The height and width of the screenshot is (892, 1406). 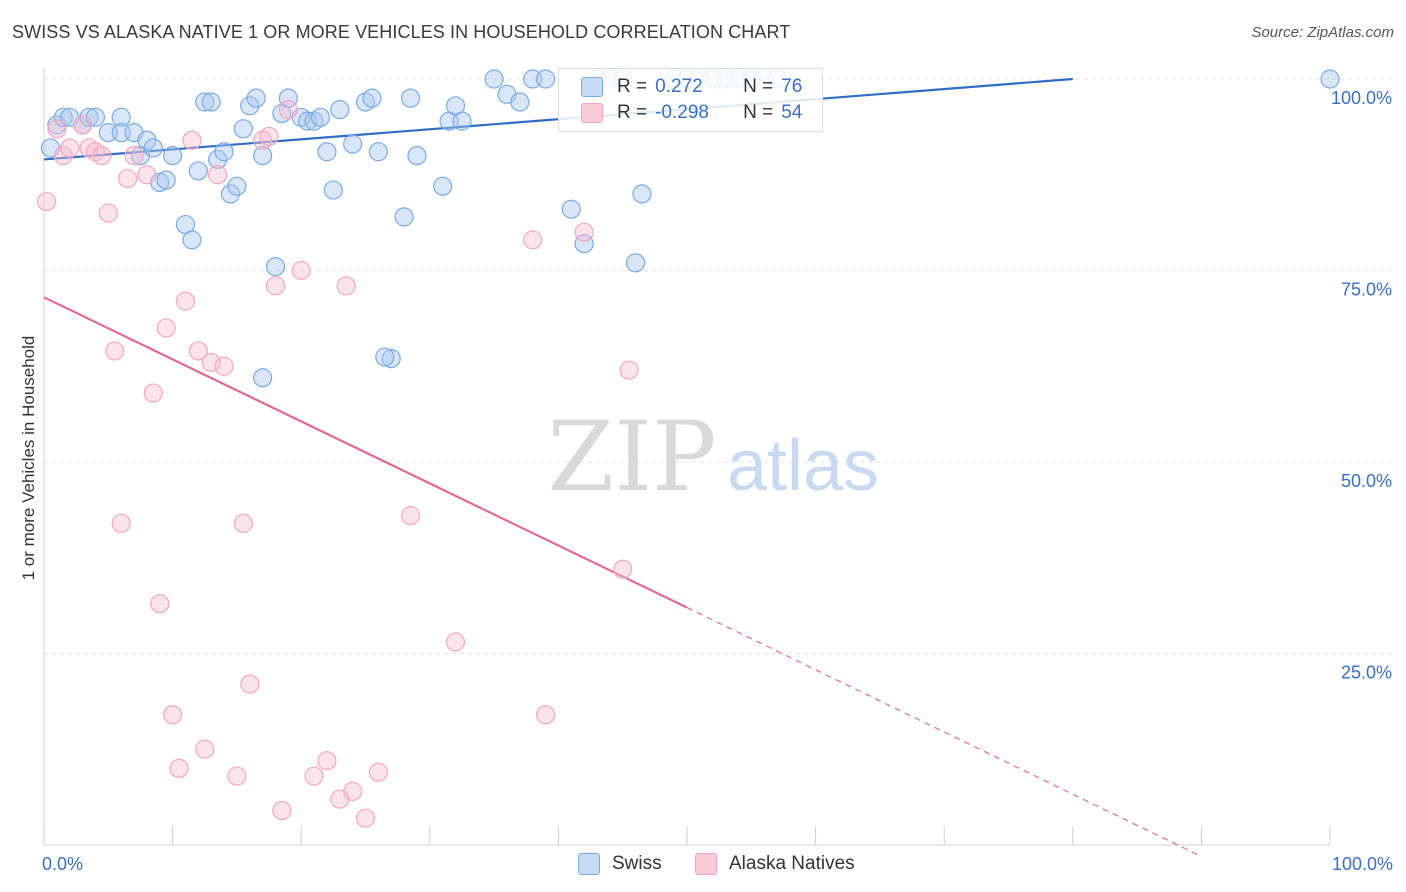 I want to click on series-legend-swiss: Swiss, so click(x=620, y=864).